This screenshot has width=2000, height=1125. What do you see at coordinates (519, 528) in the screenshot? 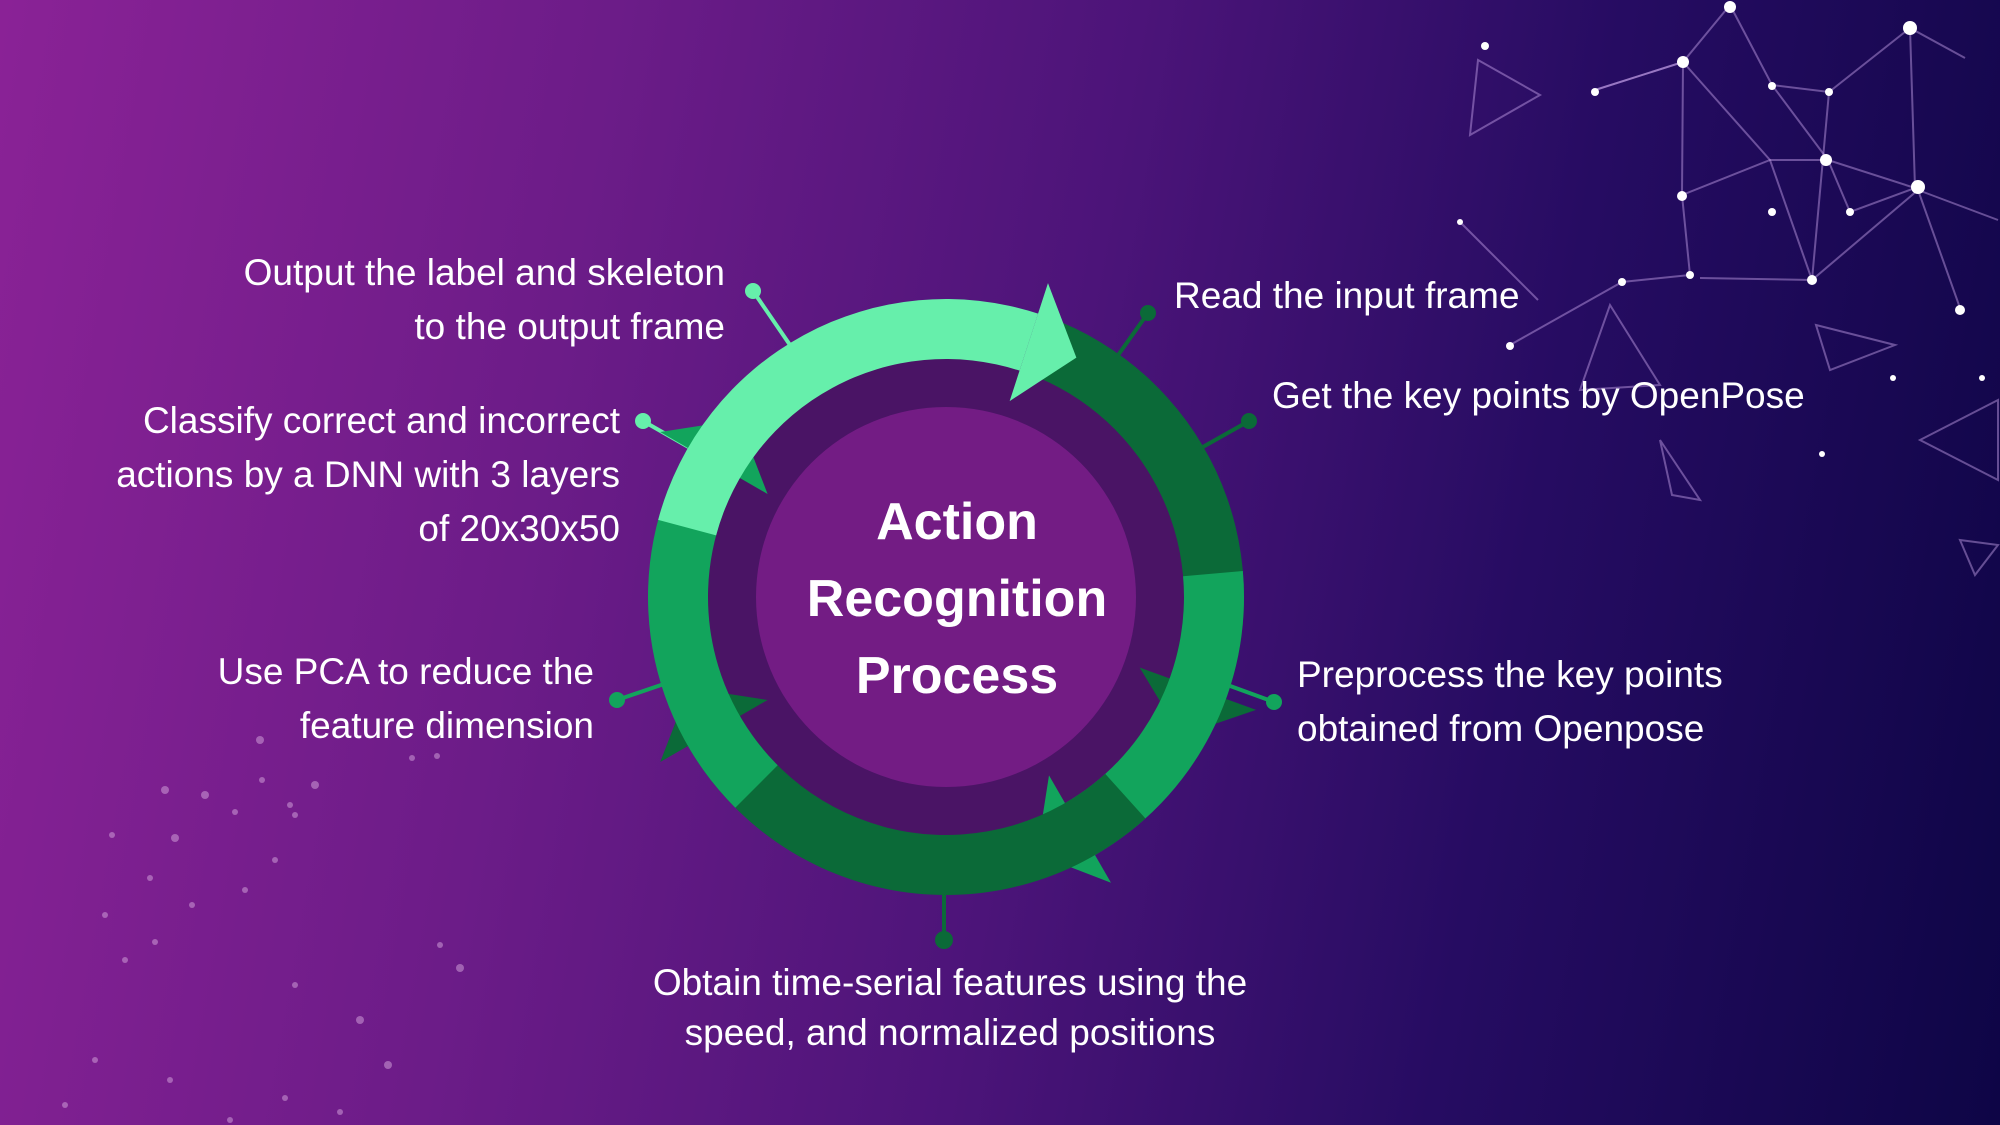
I see `step-label-line: of 20x30x50` at bounding box center [519, 528].